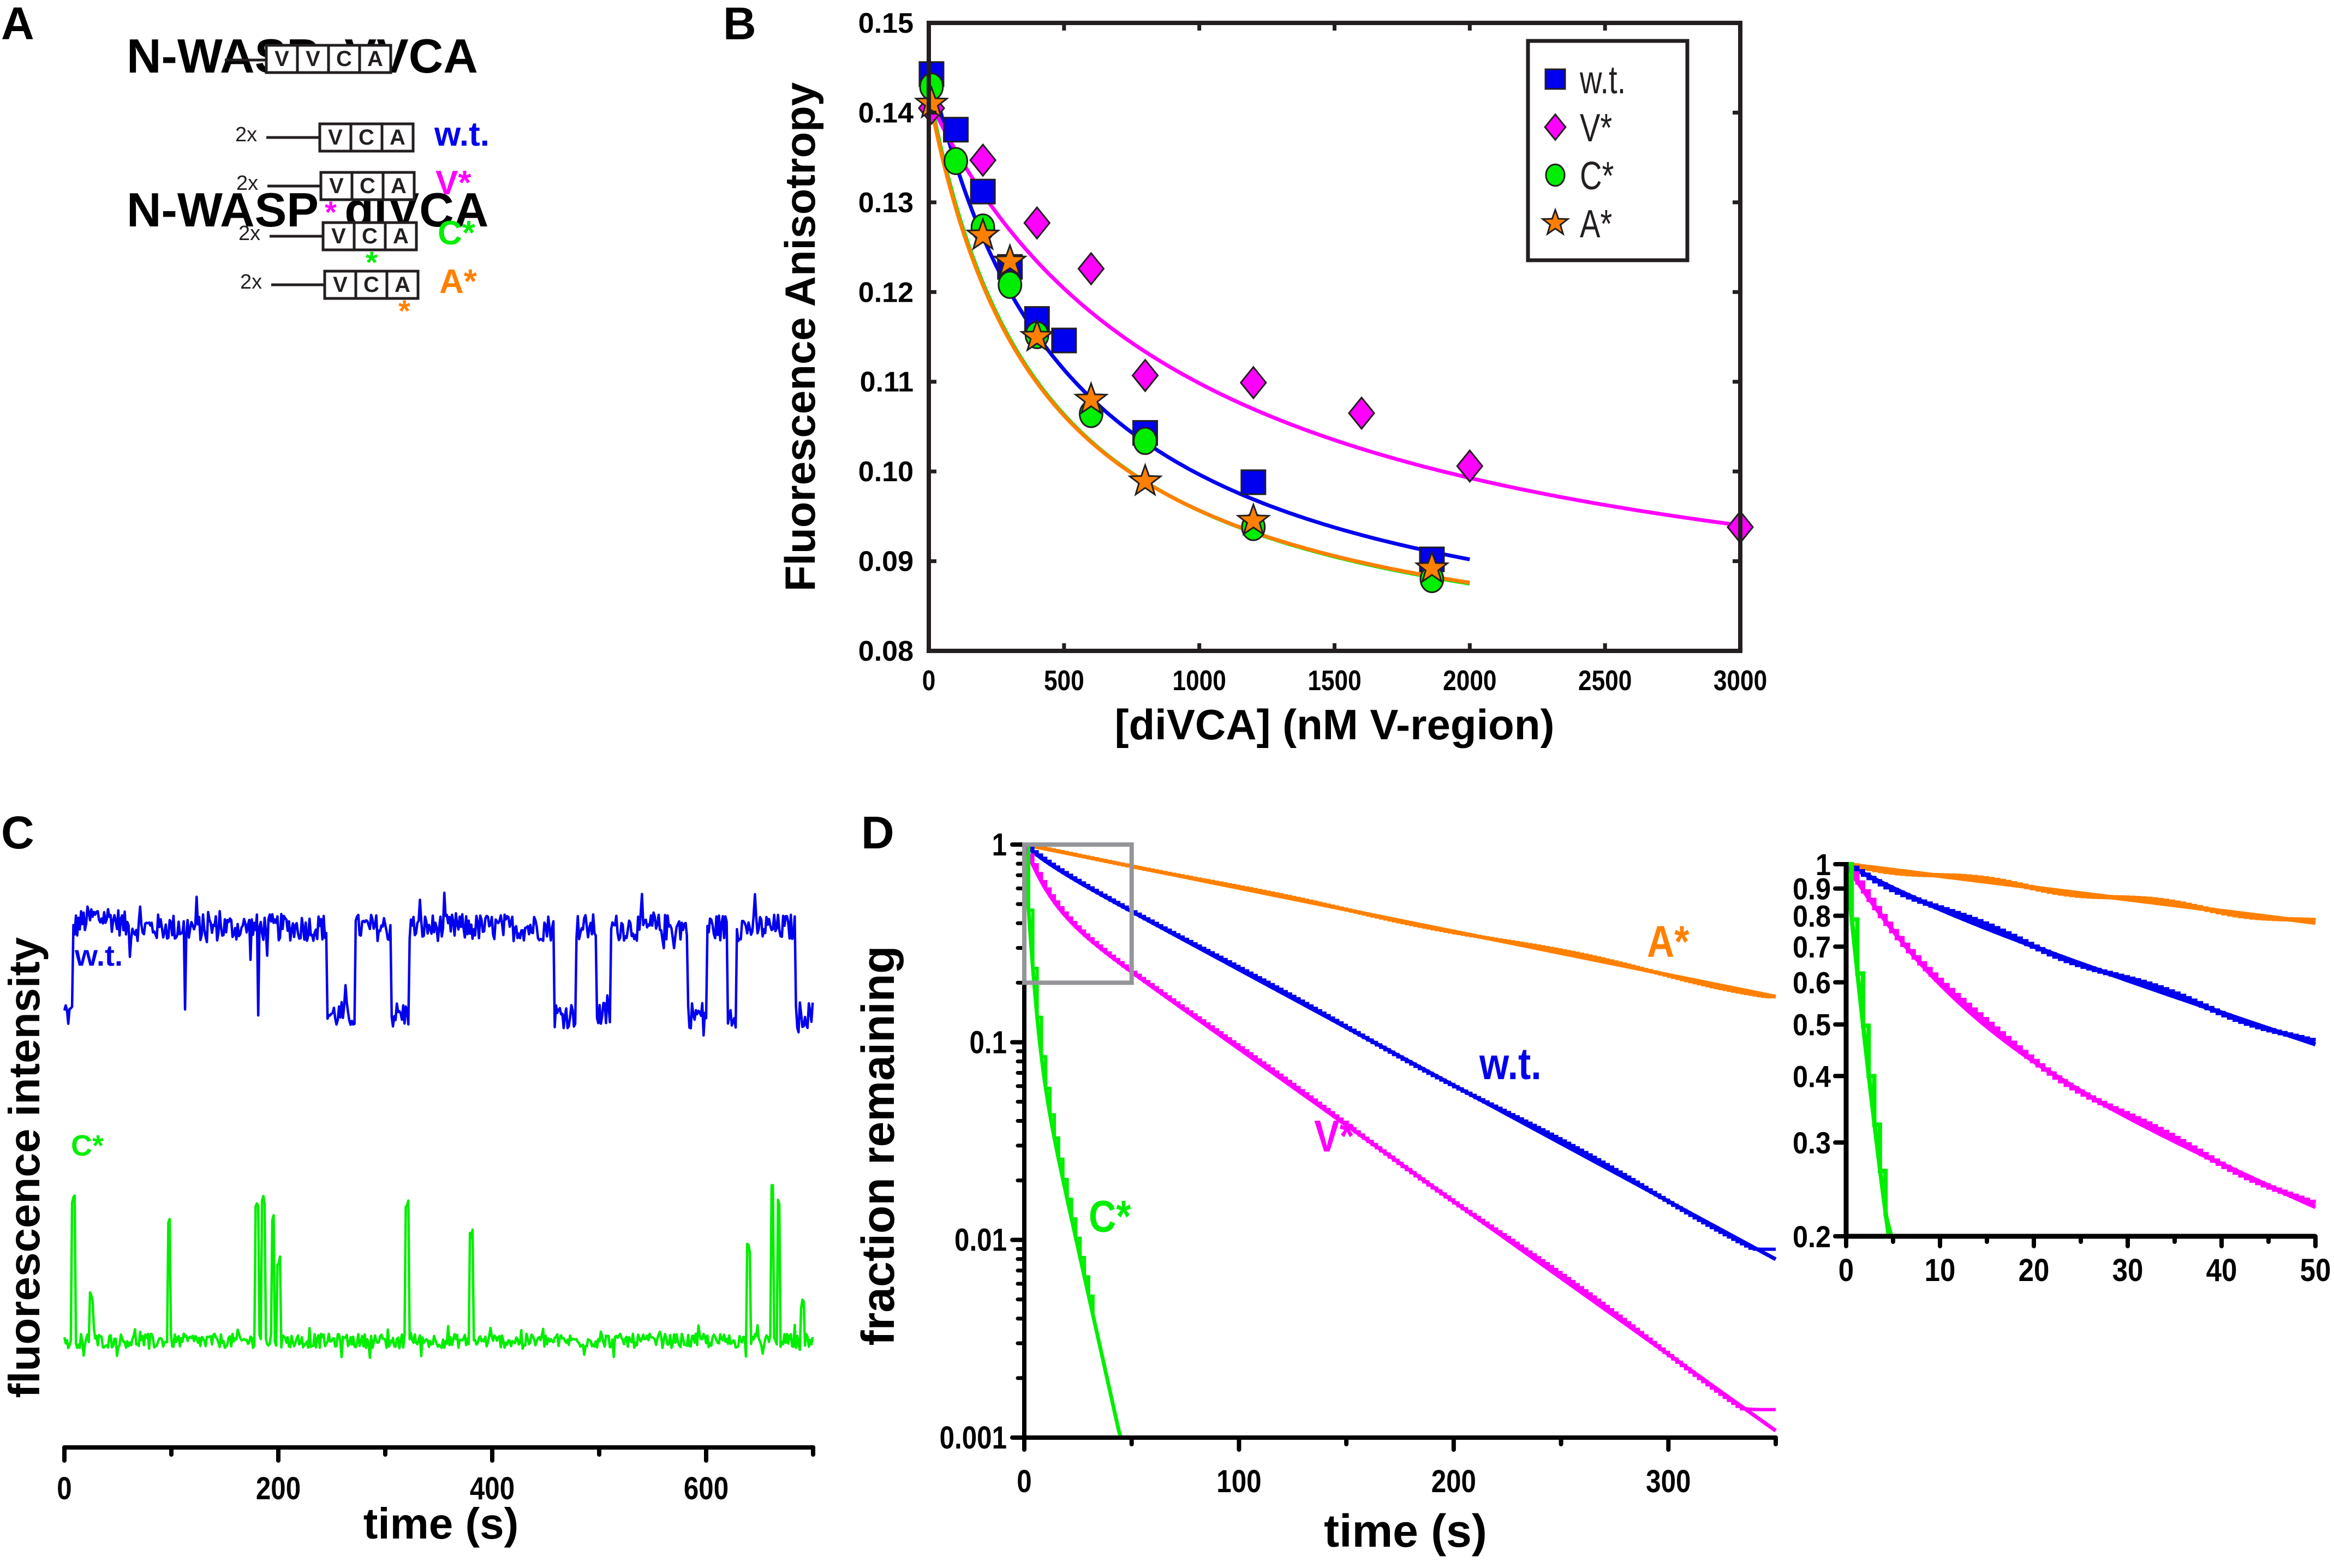 Image resolution: width=2334 pixels, height=1568 pixels. Describe the element at coordinates (1072, 1142) in the screenshot. I see `fit-line-c` at that location.